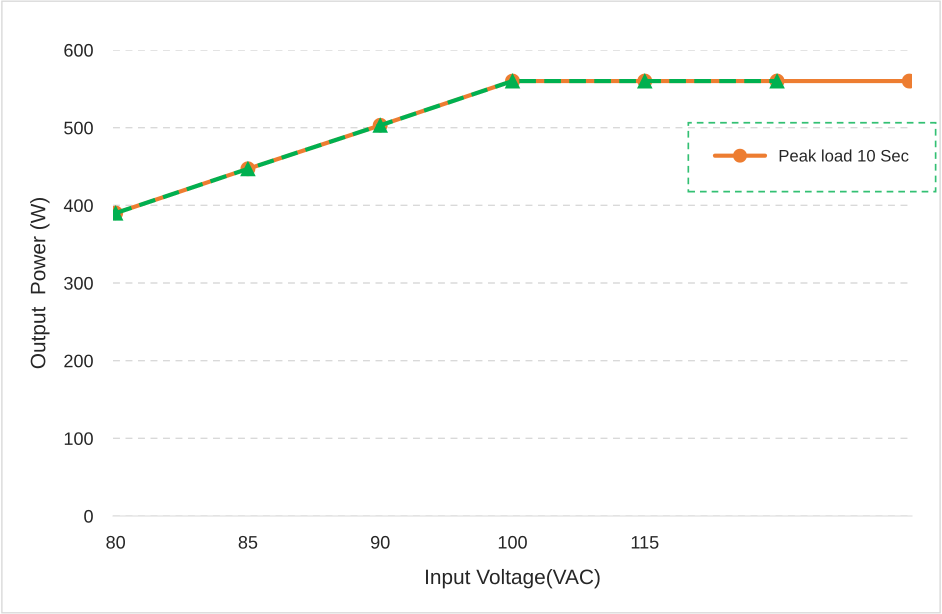  What do you see at coordinates (248, 542) in the screenshot?
I see `x-tick-label: 85` at bounding box center [248, 542].